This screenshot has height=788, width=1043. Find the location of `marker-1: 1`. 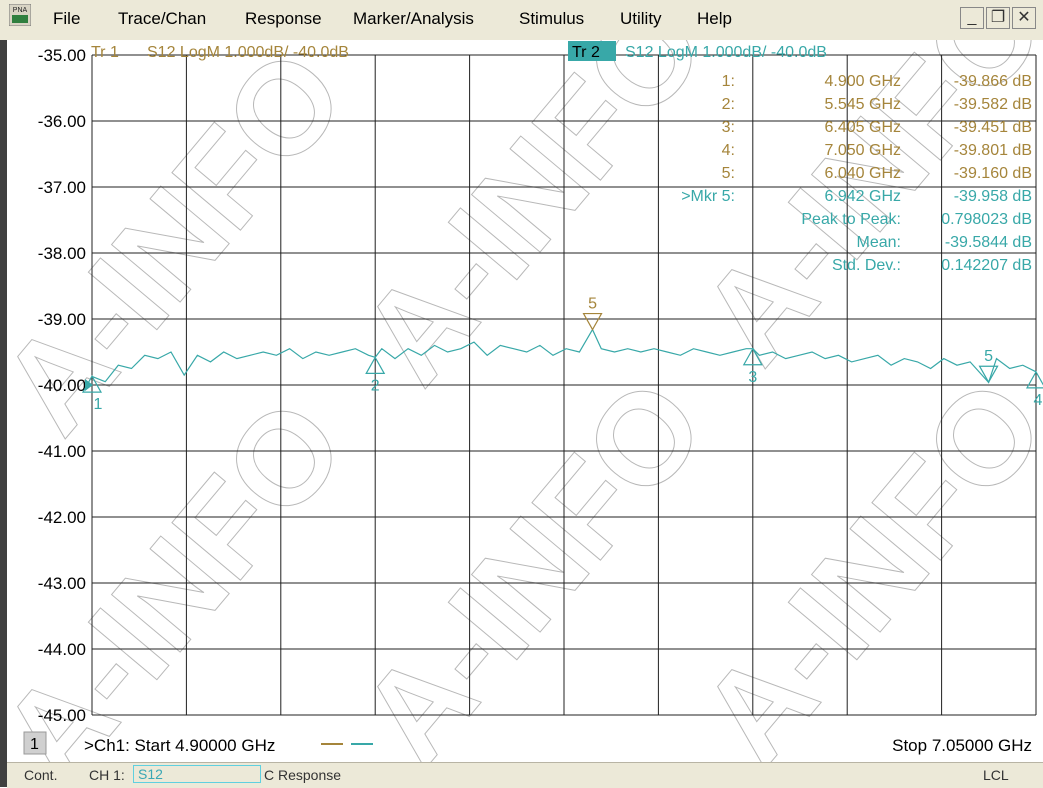

marker-1: 1 is located at coordinates (92, 393).